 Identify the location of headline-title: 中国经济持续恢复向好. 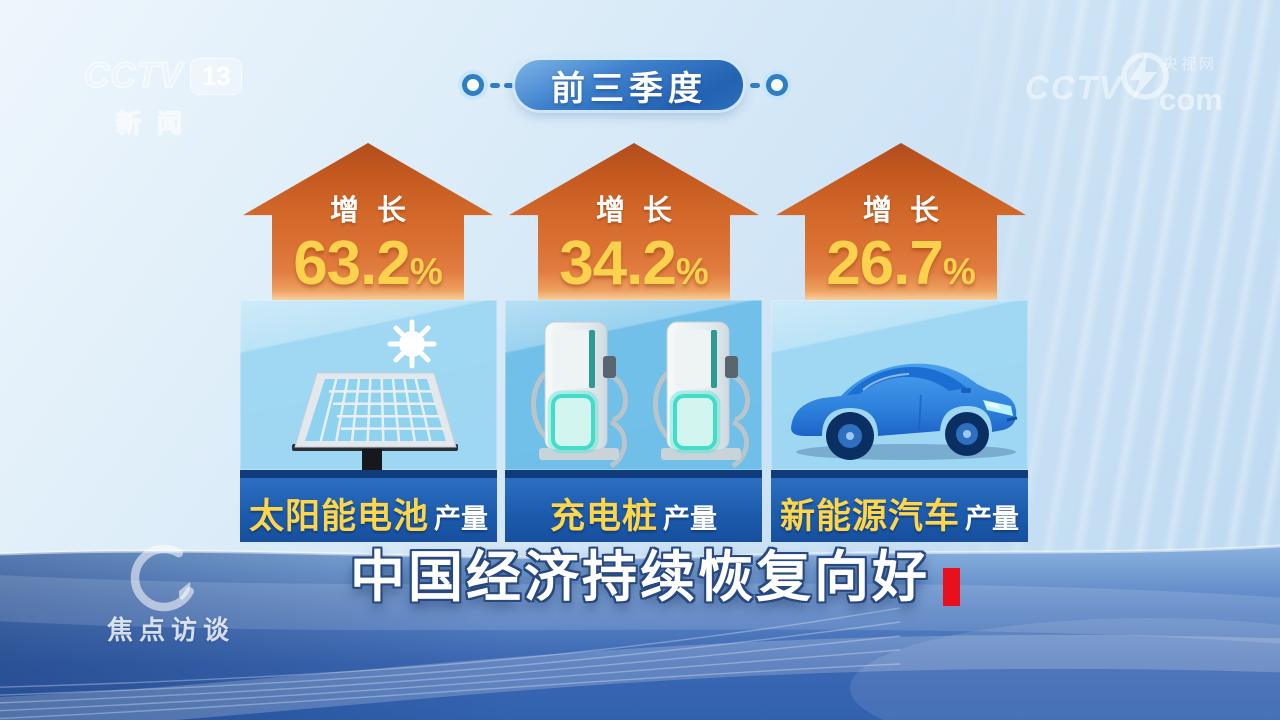
(639, 577).